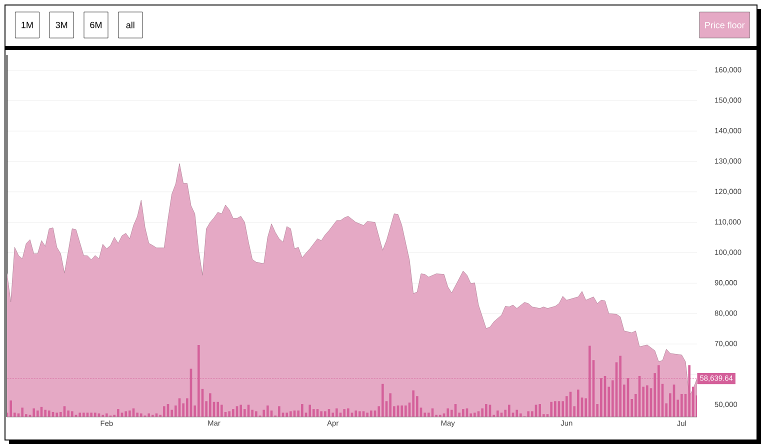  Describe the element at coordinates (62, 25) in the screenshot. I see `text: 3M` at that location.